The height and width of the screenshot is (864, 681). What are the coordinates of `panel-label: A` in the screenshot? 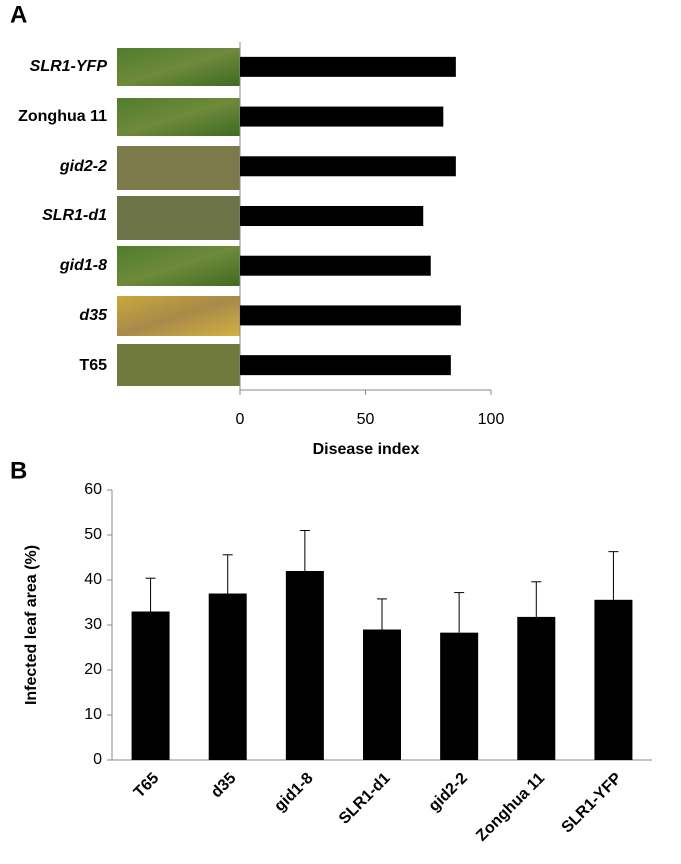 It's located at (18, 14).